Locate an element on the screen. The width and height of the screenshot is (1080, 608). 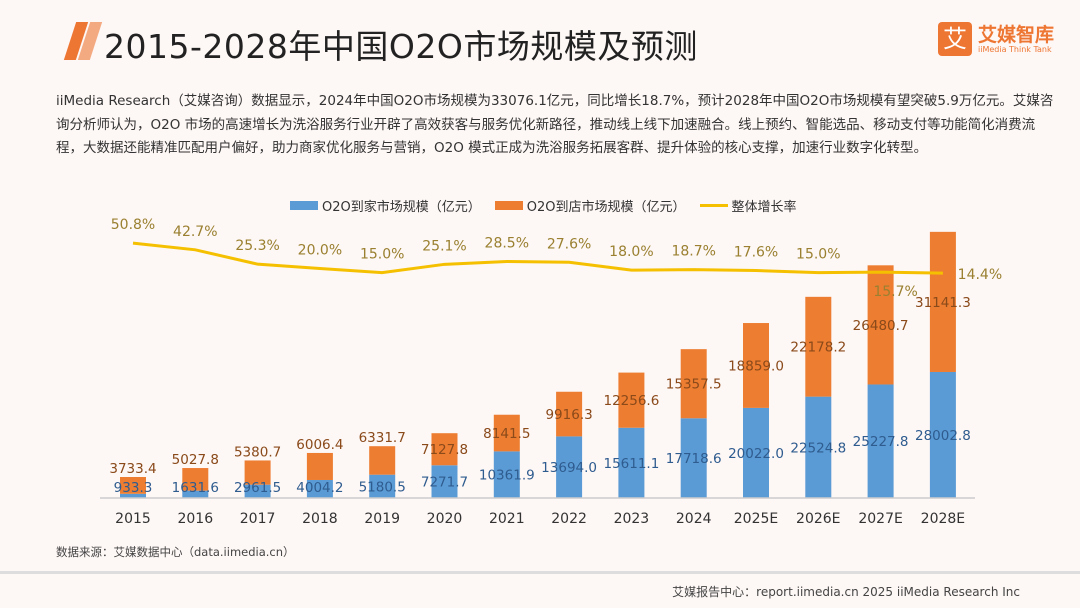
growth-label: 25.3% is located at coordinates (257, 246).